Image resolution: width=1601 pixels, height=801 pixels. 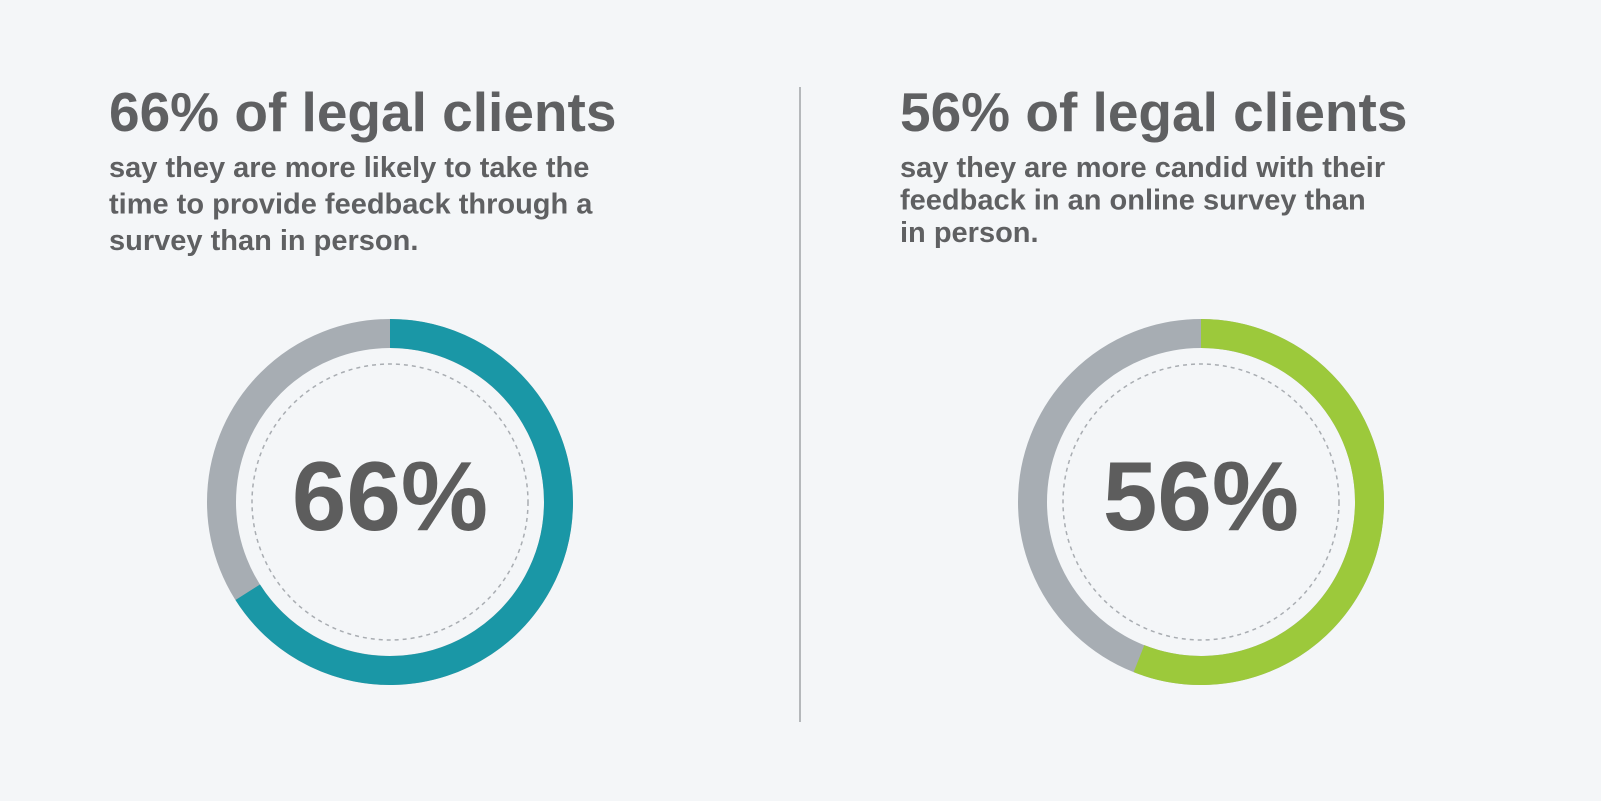 What do you see at coordinates (1142, 168) in the screenshot?
I see `stat-description: say they are more candid with their` at bounding box center [1142, 168].